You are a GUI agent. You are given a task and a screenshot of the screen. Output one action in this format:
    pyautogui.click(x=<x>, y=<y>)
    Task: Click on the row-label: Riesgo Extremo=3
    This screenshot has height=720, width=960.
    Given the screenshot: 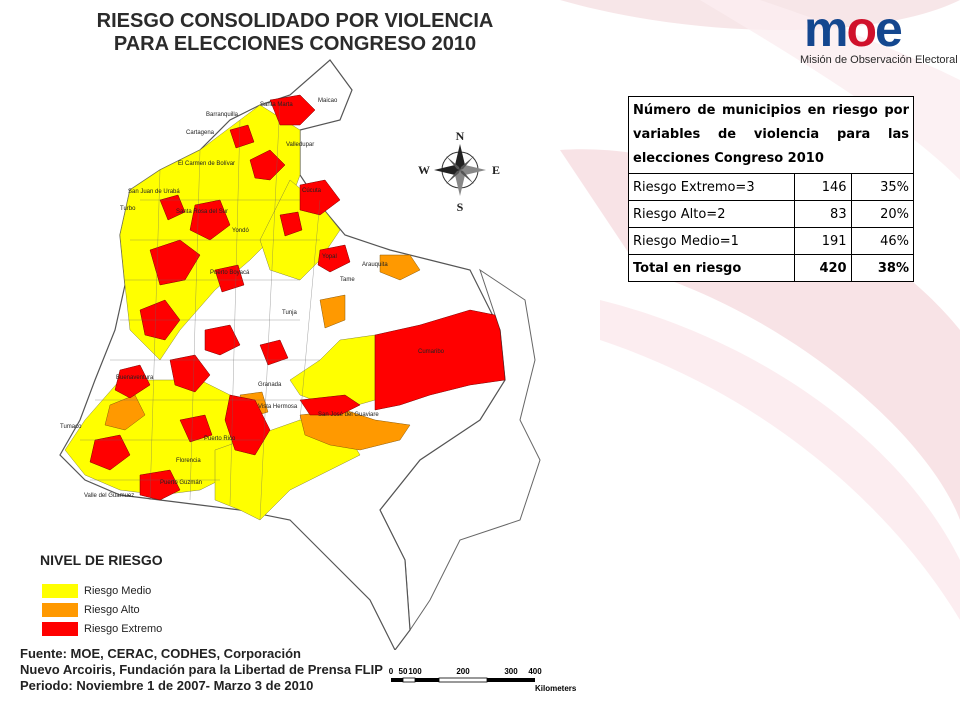 What is the action you would take?
    pyautogui.click(x=711, y=187)
    